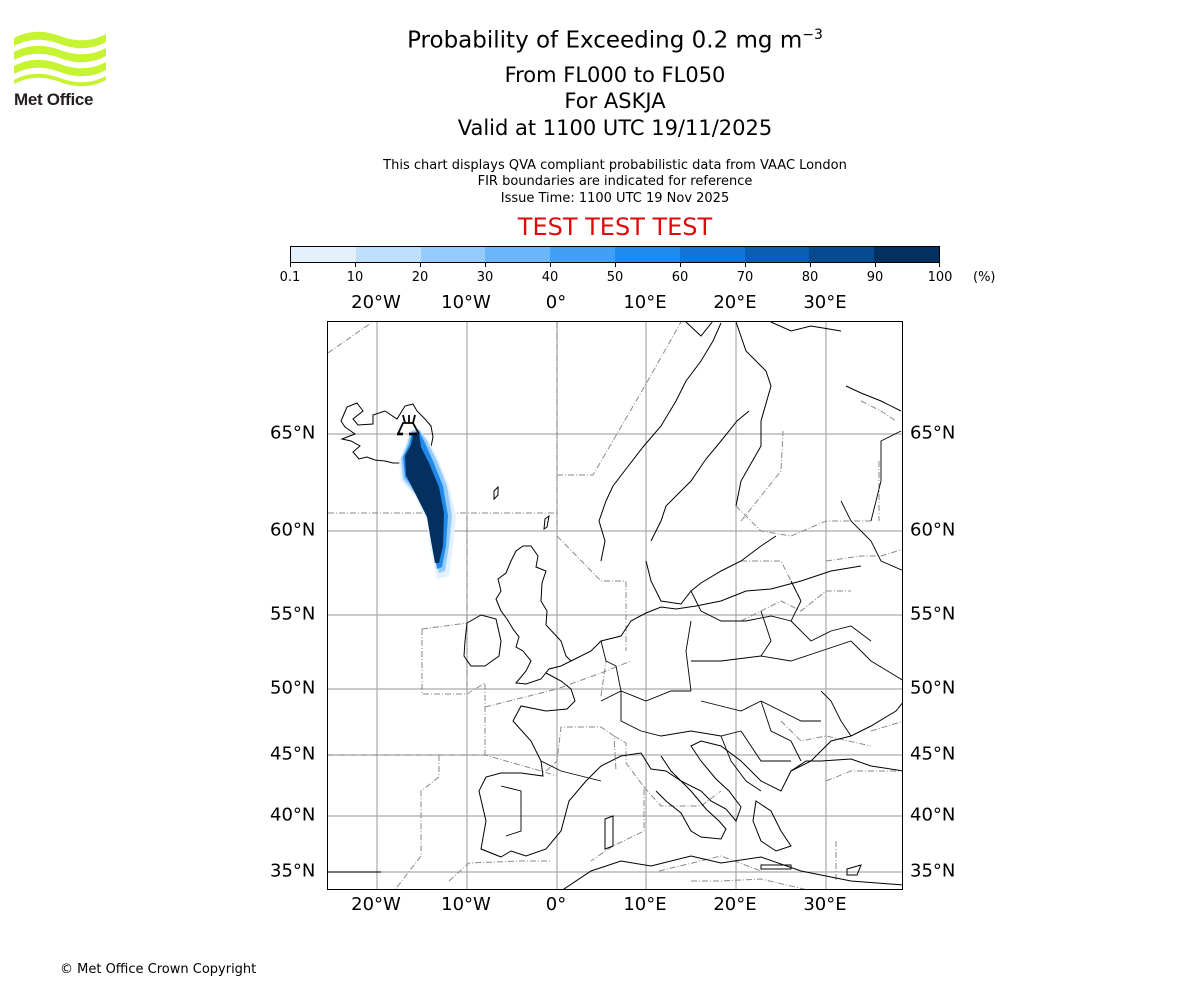 The height and width of the screenshot is (1000, 1200). Describe the element at coordinates (735, 904) in the screenshot. I see `lon-label-bottom: 20°E` at that location.